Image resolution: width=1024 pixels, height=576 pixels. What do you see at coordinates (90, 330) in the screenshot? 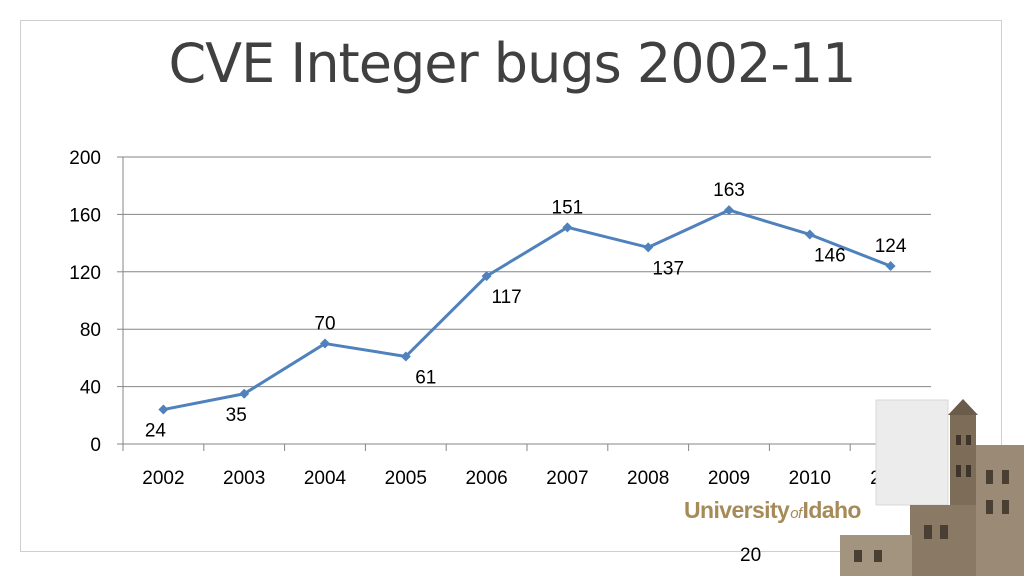
I see `y-tick-label: 80` at bounding box center [90, 330].